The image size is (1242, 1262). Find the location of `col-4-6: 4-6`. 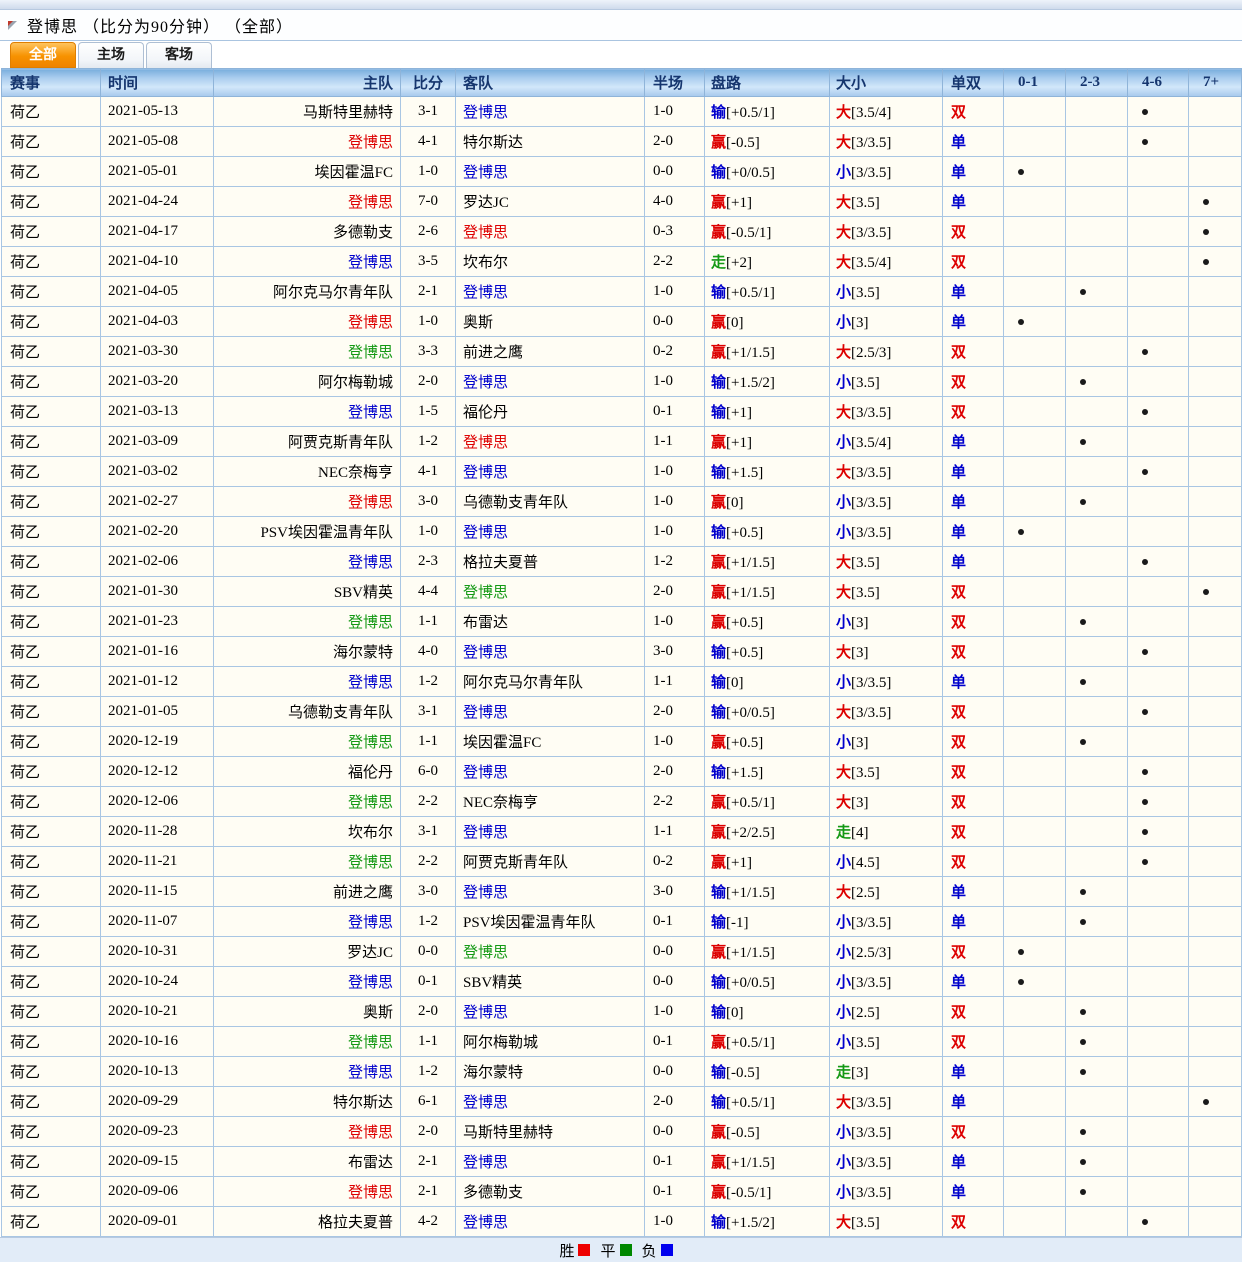

col-4-6: 4-6 is located at coordinates (1158, 82).